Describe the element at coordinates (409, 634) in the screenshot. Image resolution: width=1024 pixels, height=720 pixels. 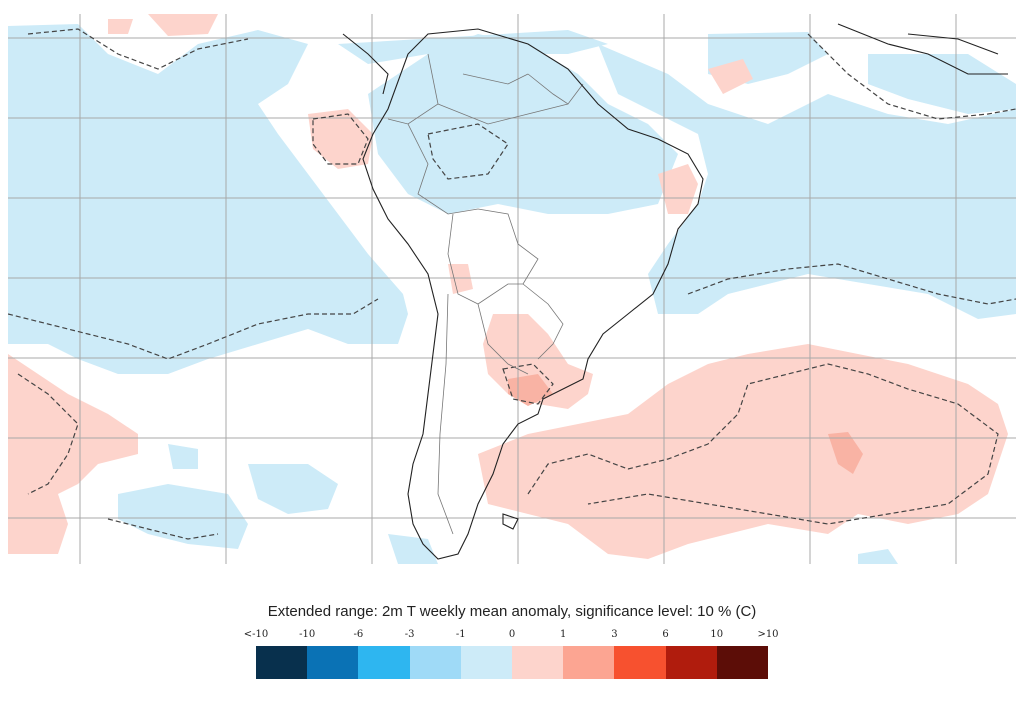
I see `colorbar-tick-label: -3` at that location.